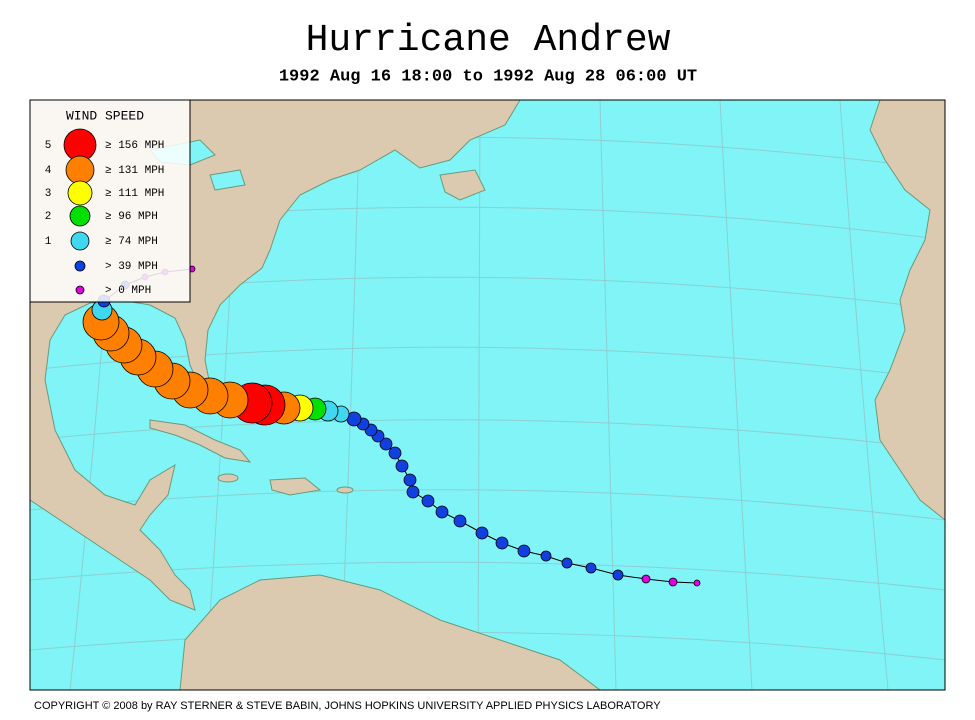  I want to click on legend-label: > 0 MPH, so click(128, 291).